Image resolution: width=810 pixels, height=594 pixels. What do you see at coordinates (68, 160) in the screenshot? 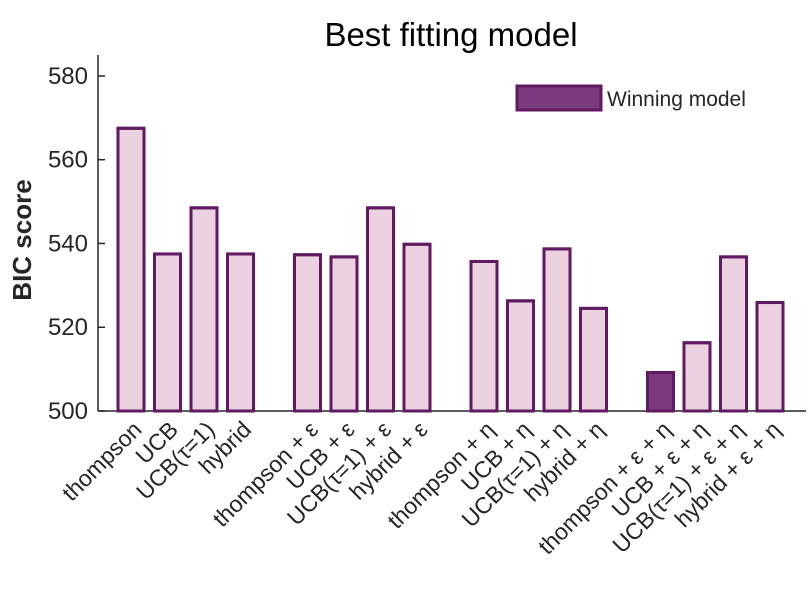
I see `y-tick-label: 560` at bounding box center [68, 160].